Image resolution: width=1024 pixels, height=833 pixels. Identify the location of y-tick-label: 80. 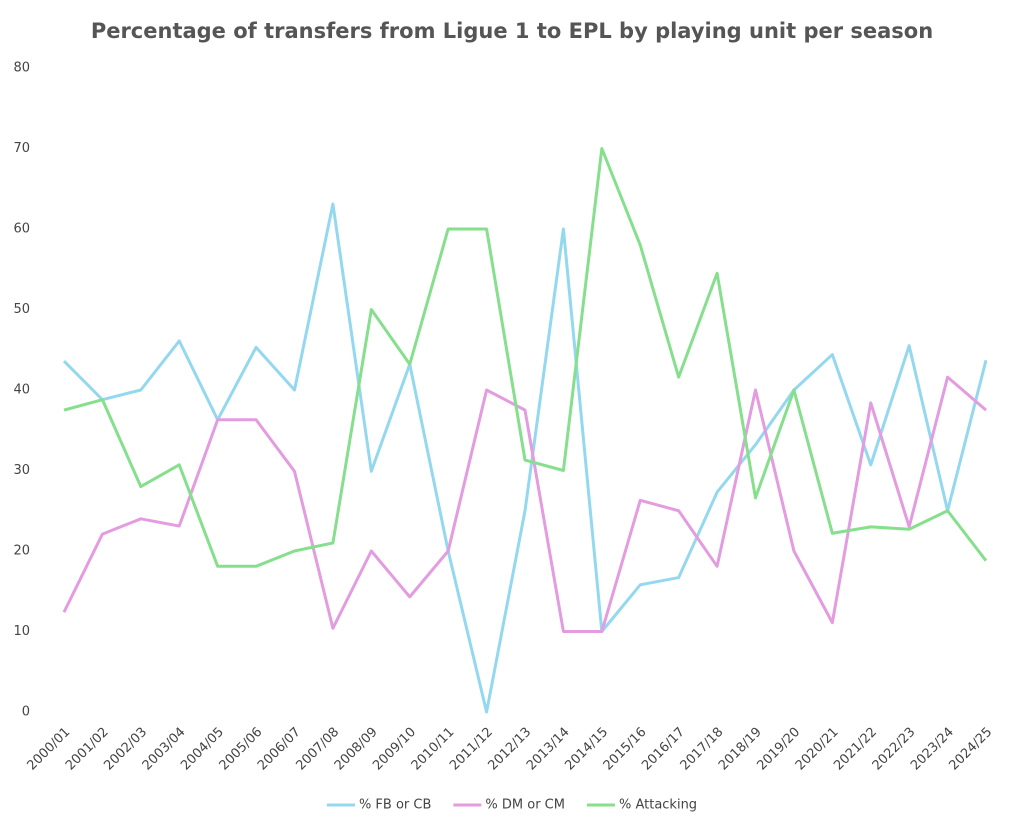
(21, 68).